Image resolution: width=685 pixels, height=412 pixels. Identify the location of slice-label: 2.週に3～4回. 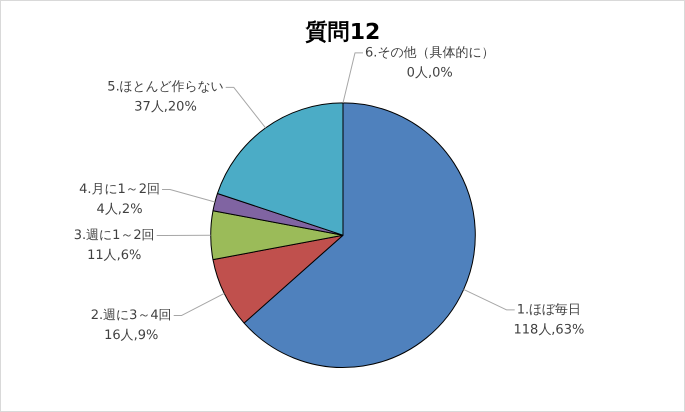
(131, 315).